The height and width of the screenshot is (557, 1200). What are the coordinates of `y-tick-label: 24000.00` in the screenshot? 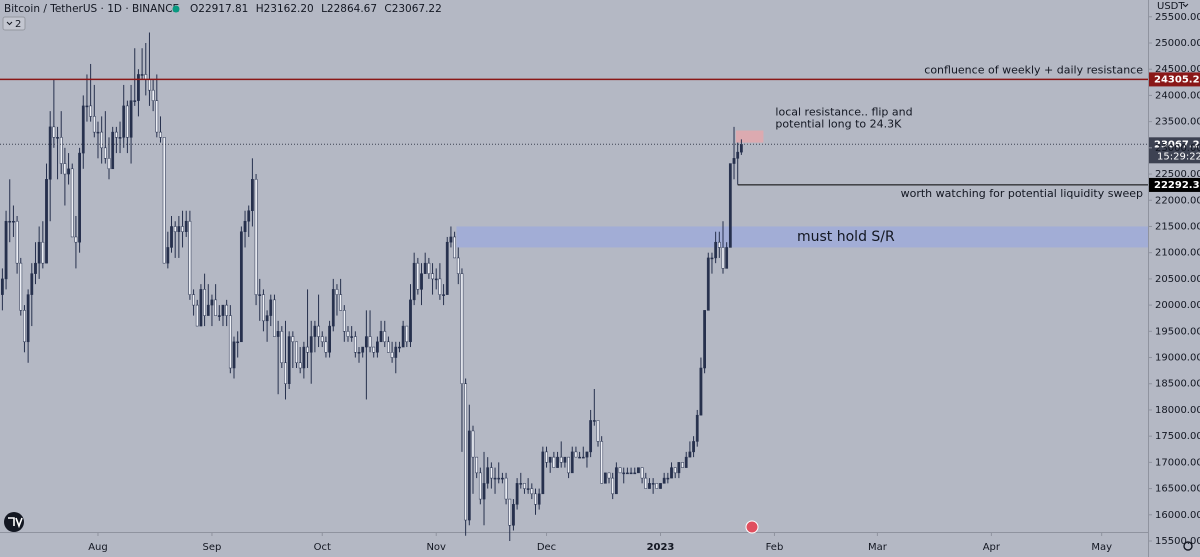 It's located at (1177, 95).